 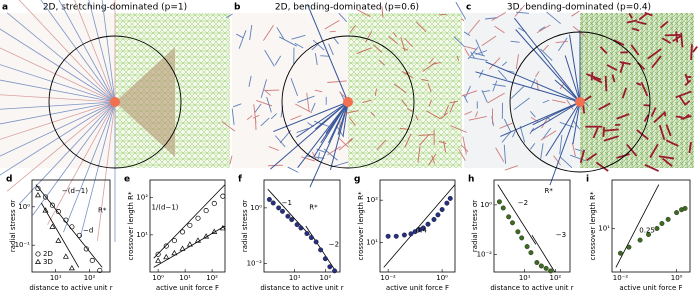 What do you see at coordinates (142, 235) in the screenshot?
I see `y-tick-label: 10¹` at bounding box center [142, 235].